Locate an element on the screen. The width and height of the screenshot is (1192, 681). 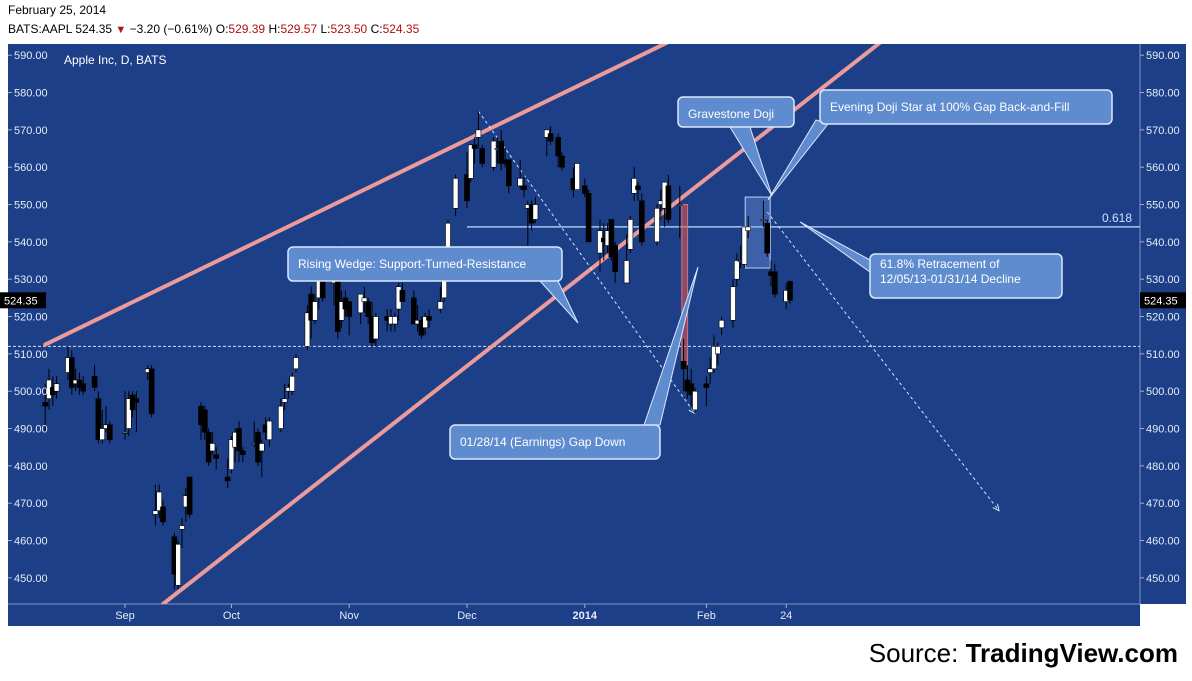
price-change: −3.20 (−0.61%) is located at coordinates (171, 29).